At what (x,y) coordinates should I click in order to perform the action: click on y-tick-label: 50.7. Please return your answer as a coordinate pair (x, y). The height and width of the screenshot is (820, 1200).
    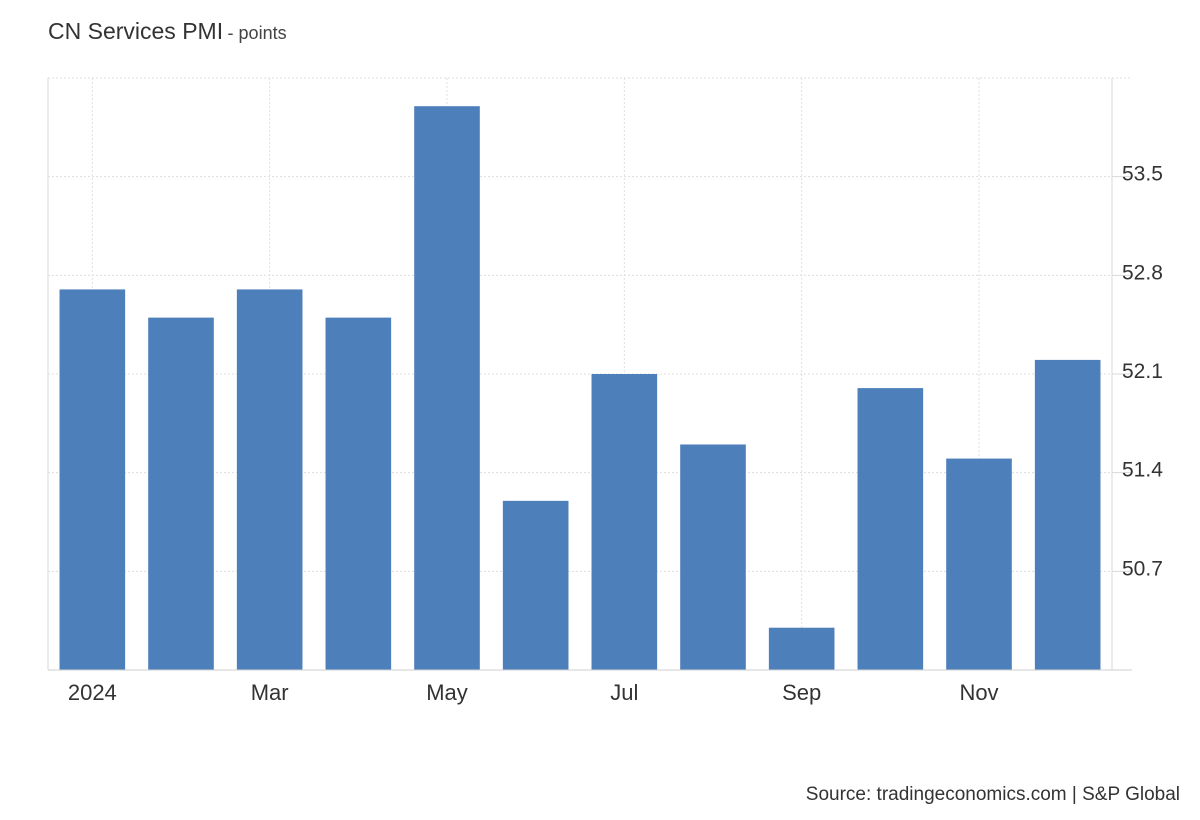
    Looking at the image, I should click on (1142, 568).